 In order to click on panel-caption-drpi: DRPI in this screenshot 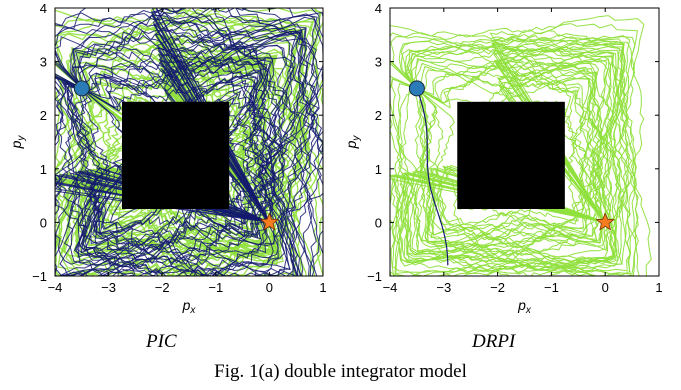, I will do `click(494, 341)`.